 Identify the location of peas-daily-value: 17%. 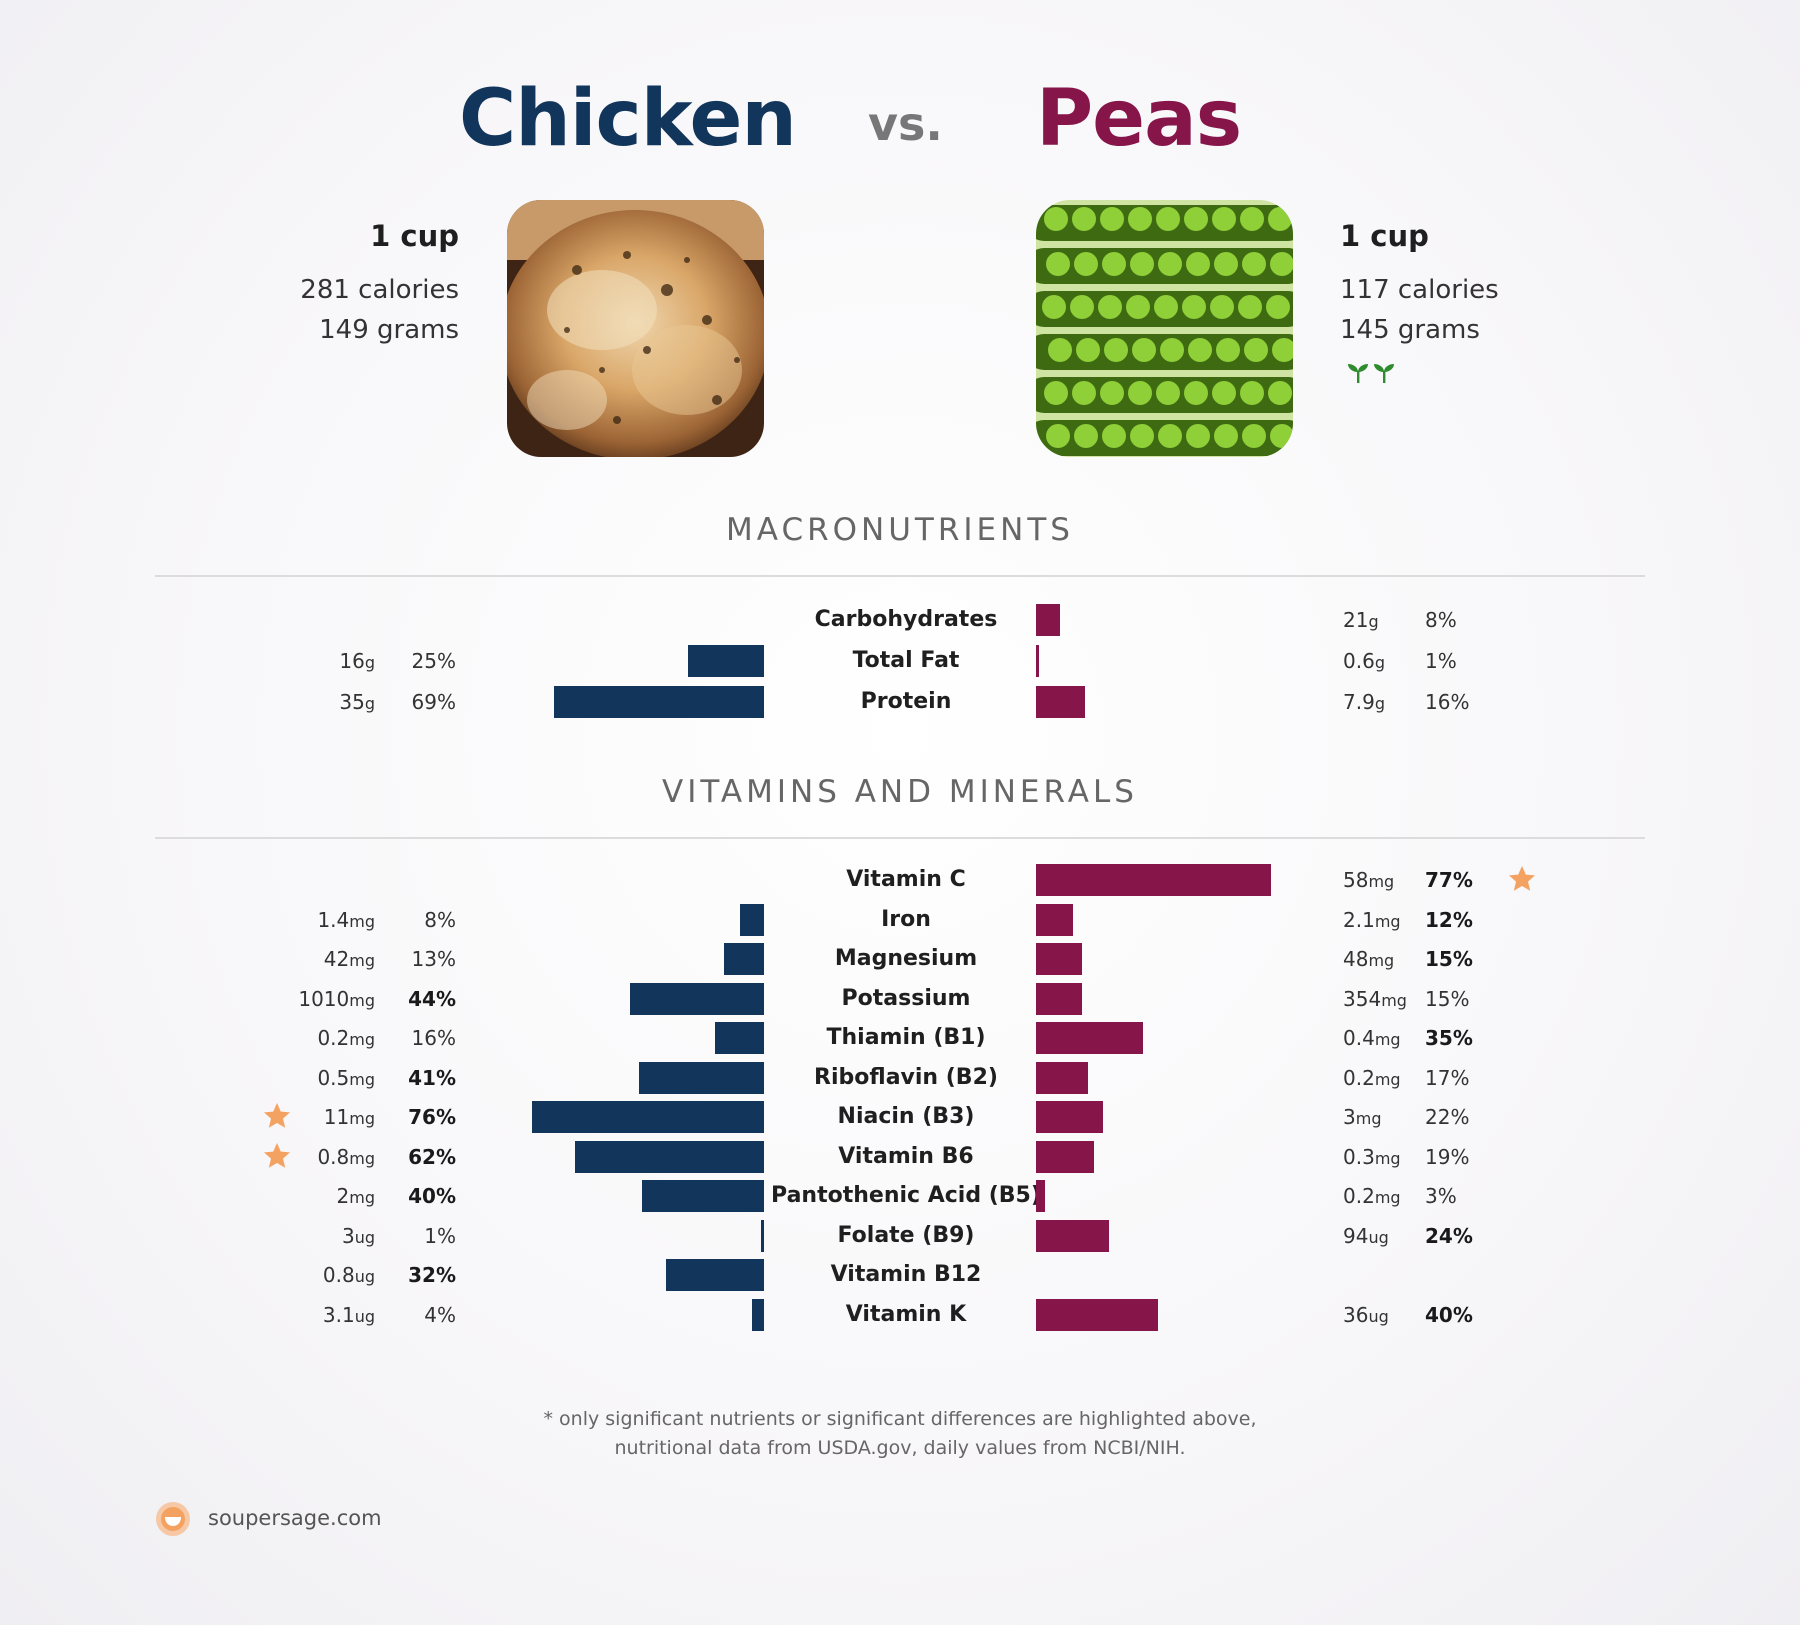
(1447, 1077).